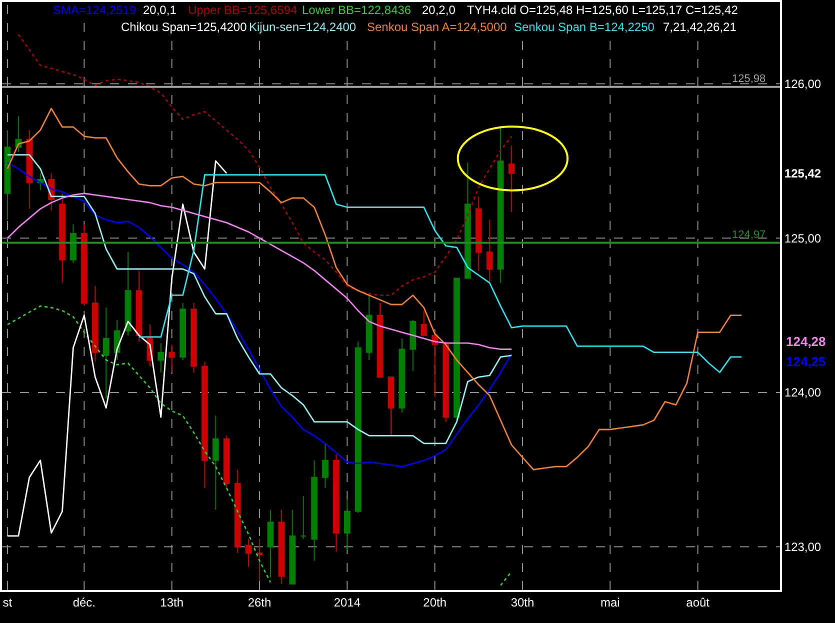 The height and width of the screenshot is (623, 835). Describe the element at coordinates (522, 602) in the screenshot. I see `x-tick-label: 30th` at that location.